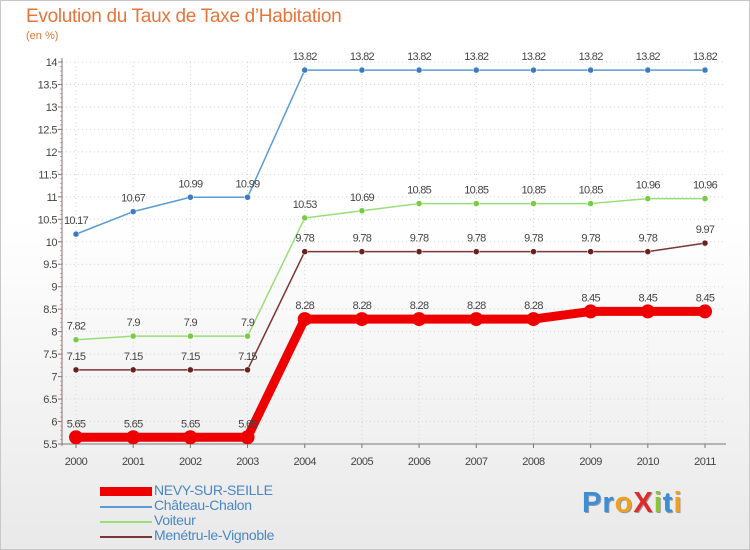  Describe the element at coordinates (76, 462) in the screenshot. I see `x-tick-label: 2000` at that location.